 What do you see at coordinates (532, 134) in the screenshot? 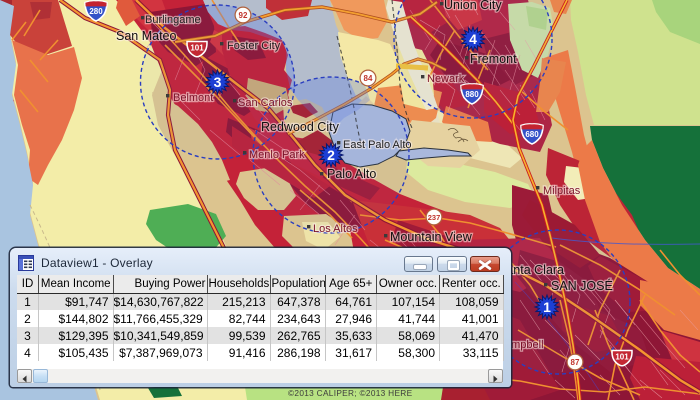
I see `svg-text: 680` at bounding box center [532, 134].